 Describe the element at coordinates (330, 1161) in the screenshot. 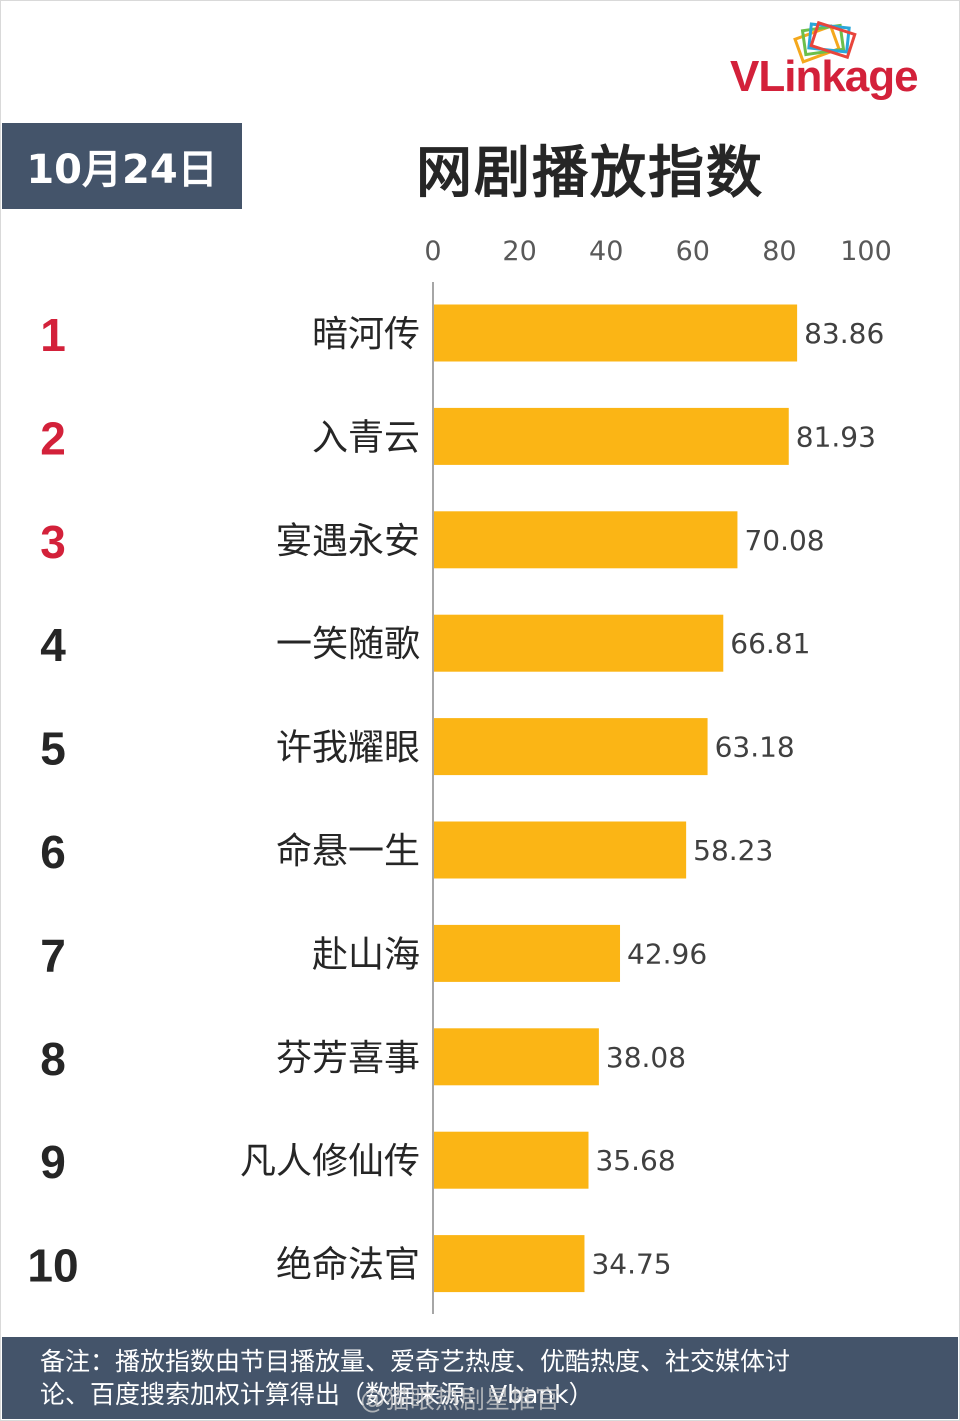

I see `category-label: 凡人修仙传` at that location.